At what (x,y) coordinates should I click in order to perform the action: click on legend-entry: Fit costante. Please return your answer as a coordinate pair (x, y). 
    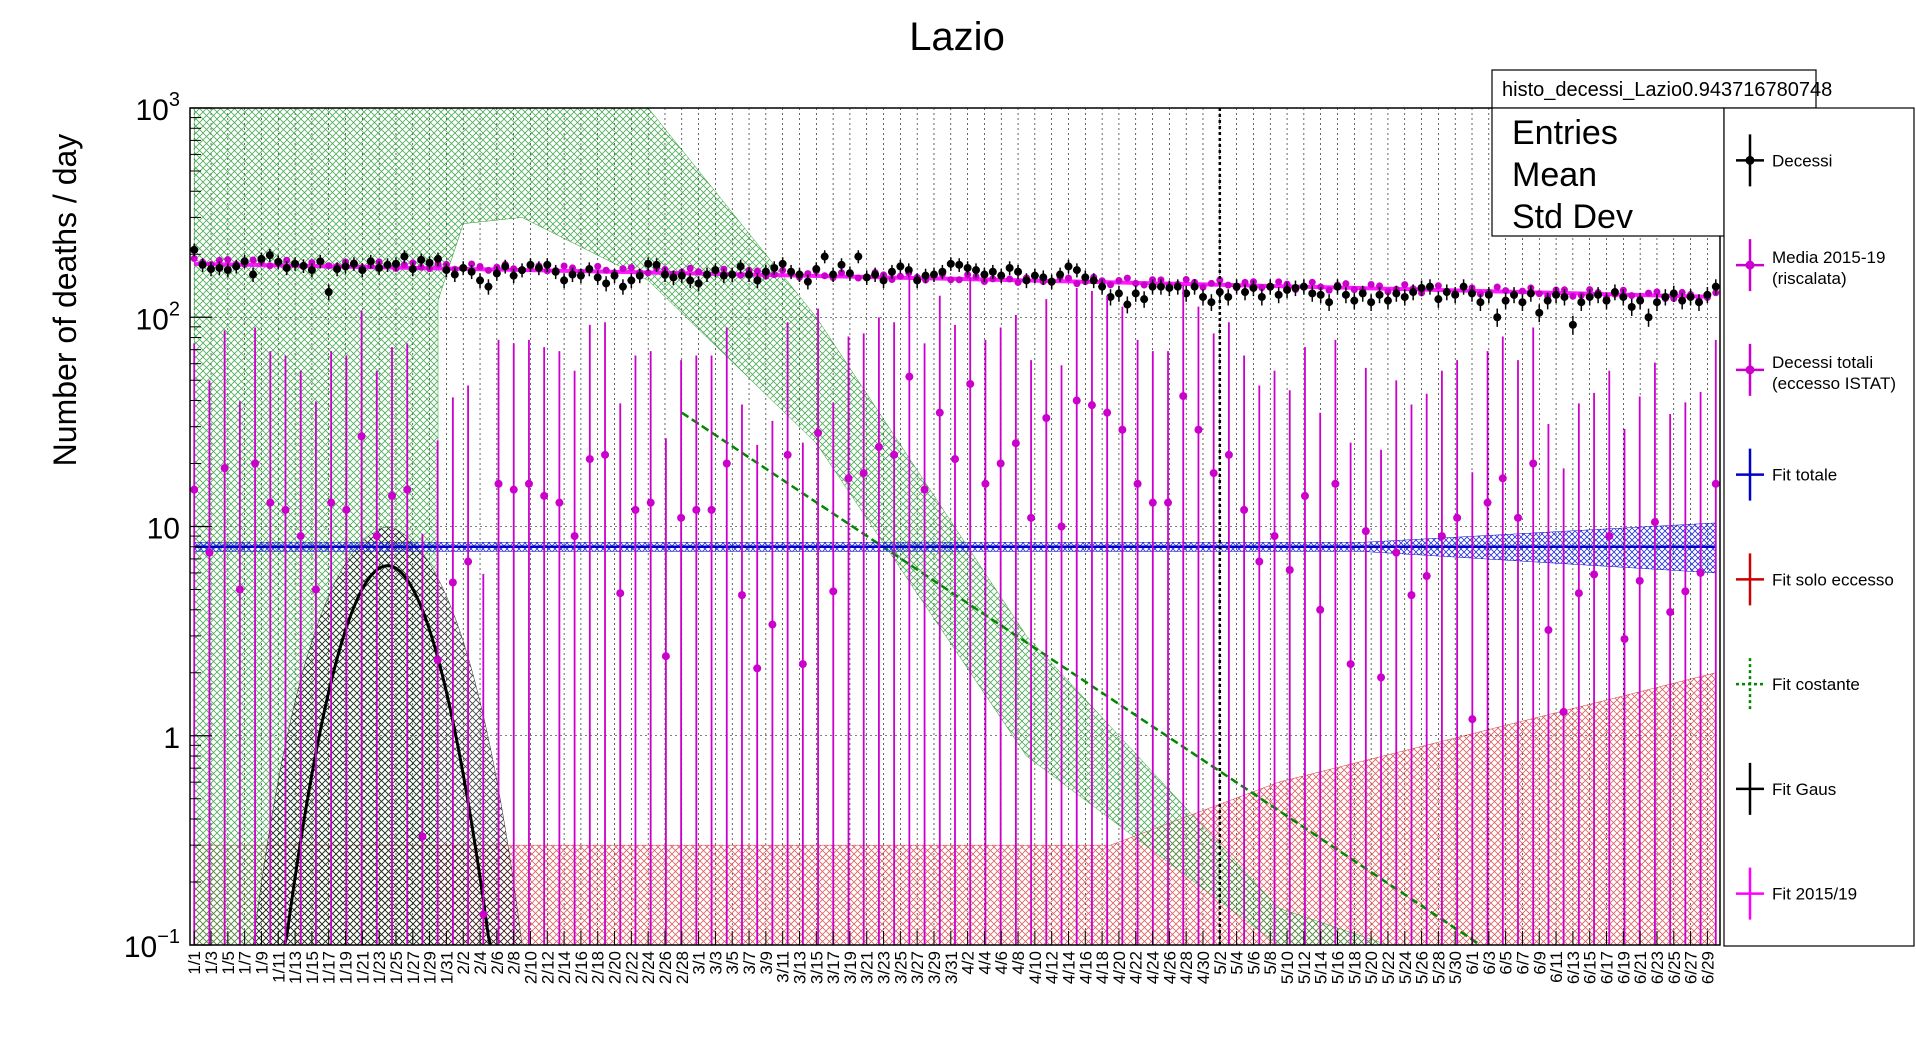
    Looking at the image, I should click on (1798, 684).